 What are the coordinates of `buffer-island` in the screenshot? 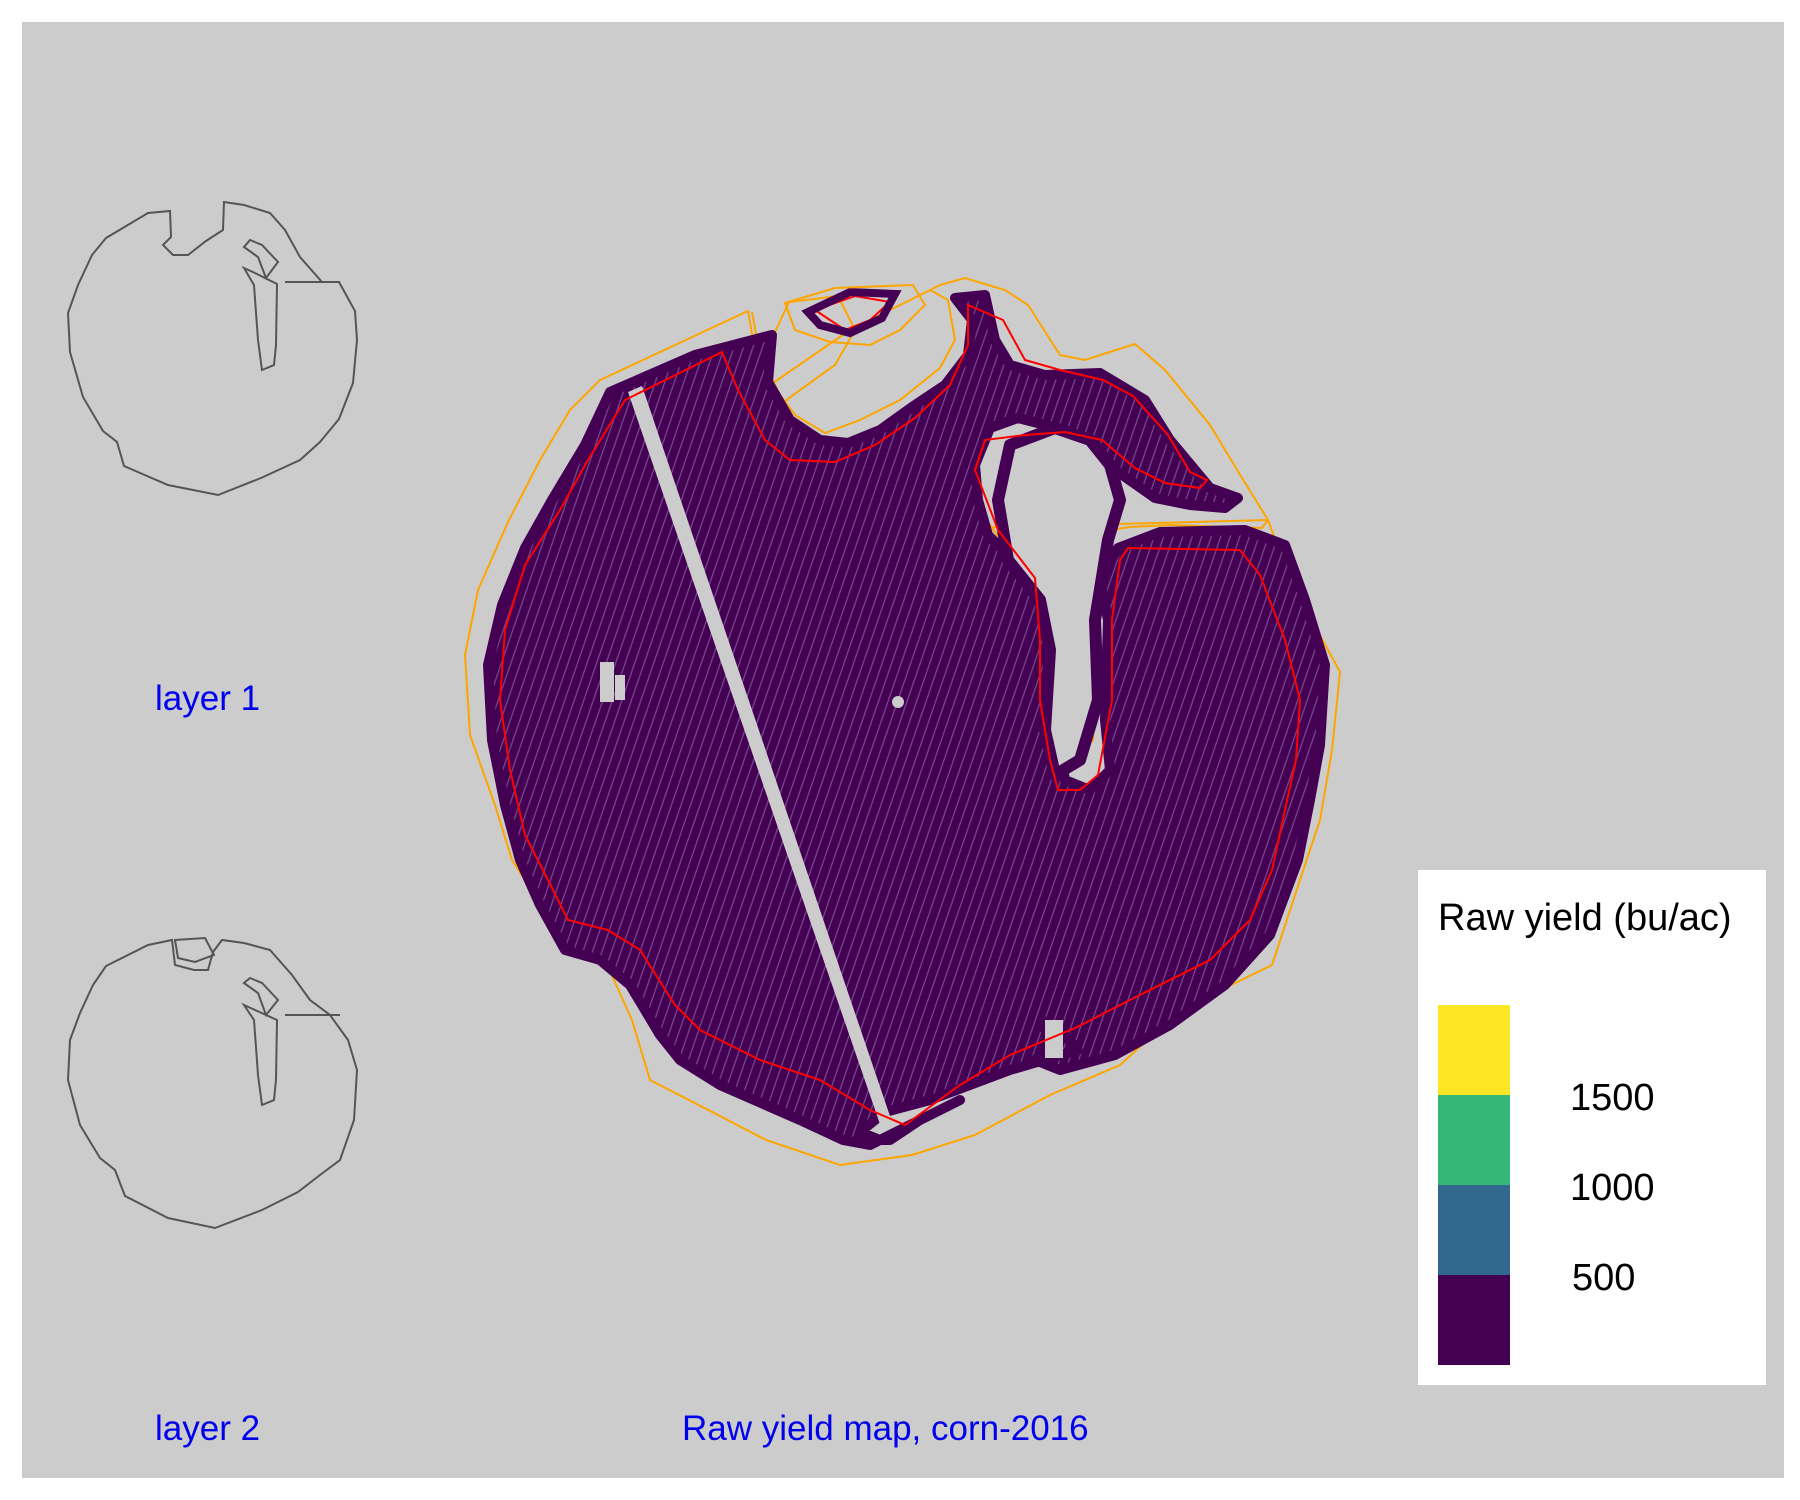 It's located at (855, 315).